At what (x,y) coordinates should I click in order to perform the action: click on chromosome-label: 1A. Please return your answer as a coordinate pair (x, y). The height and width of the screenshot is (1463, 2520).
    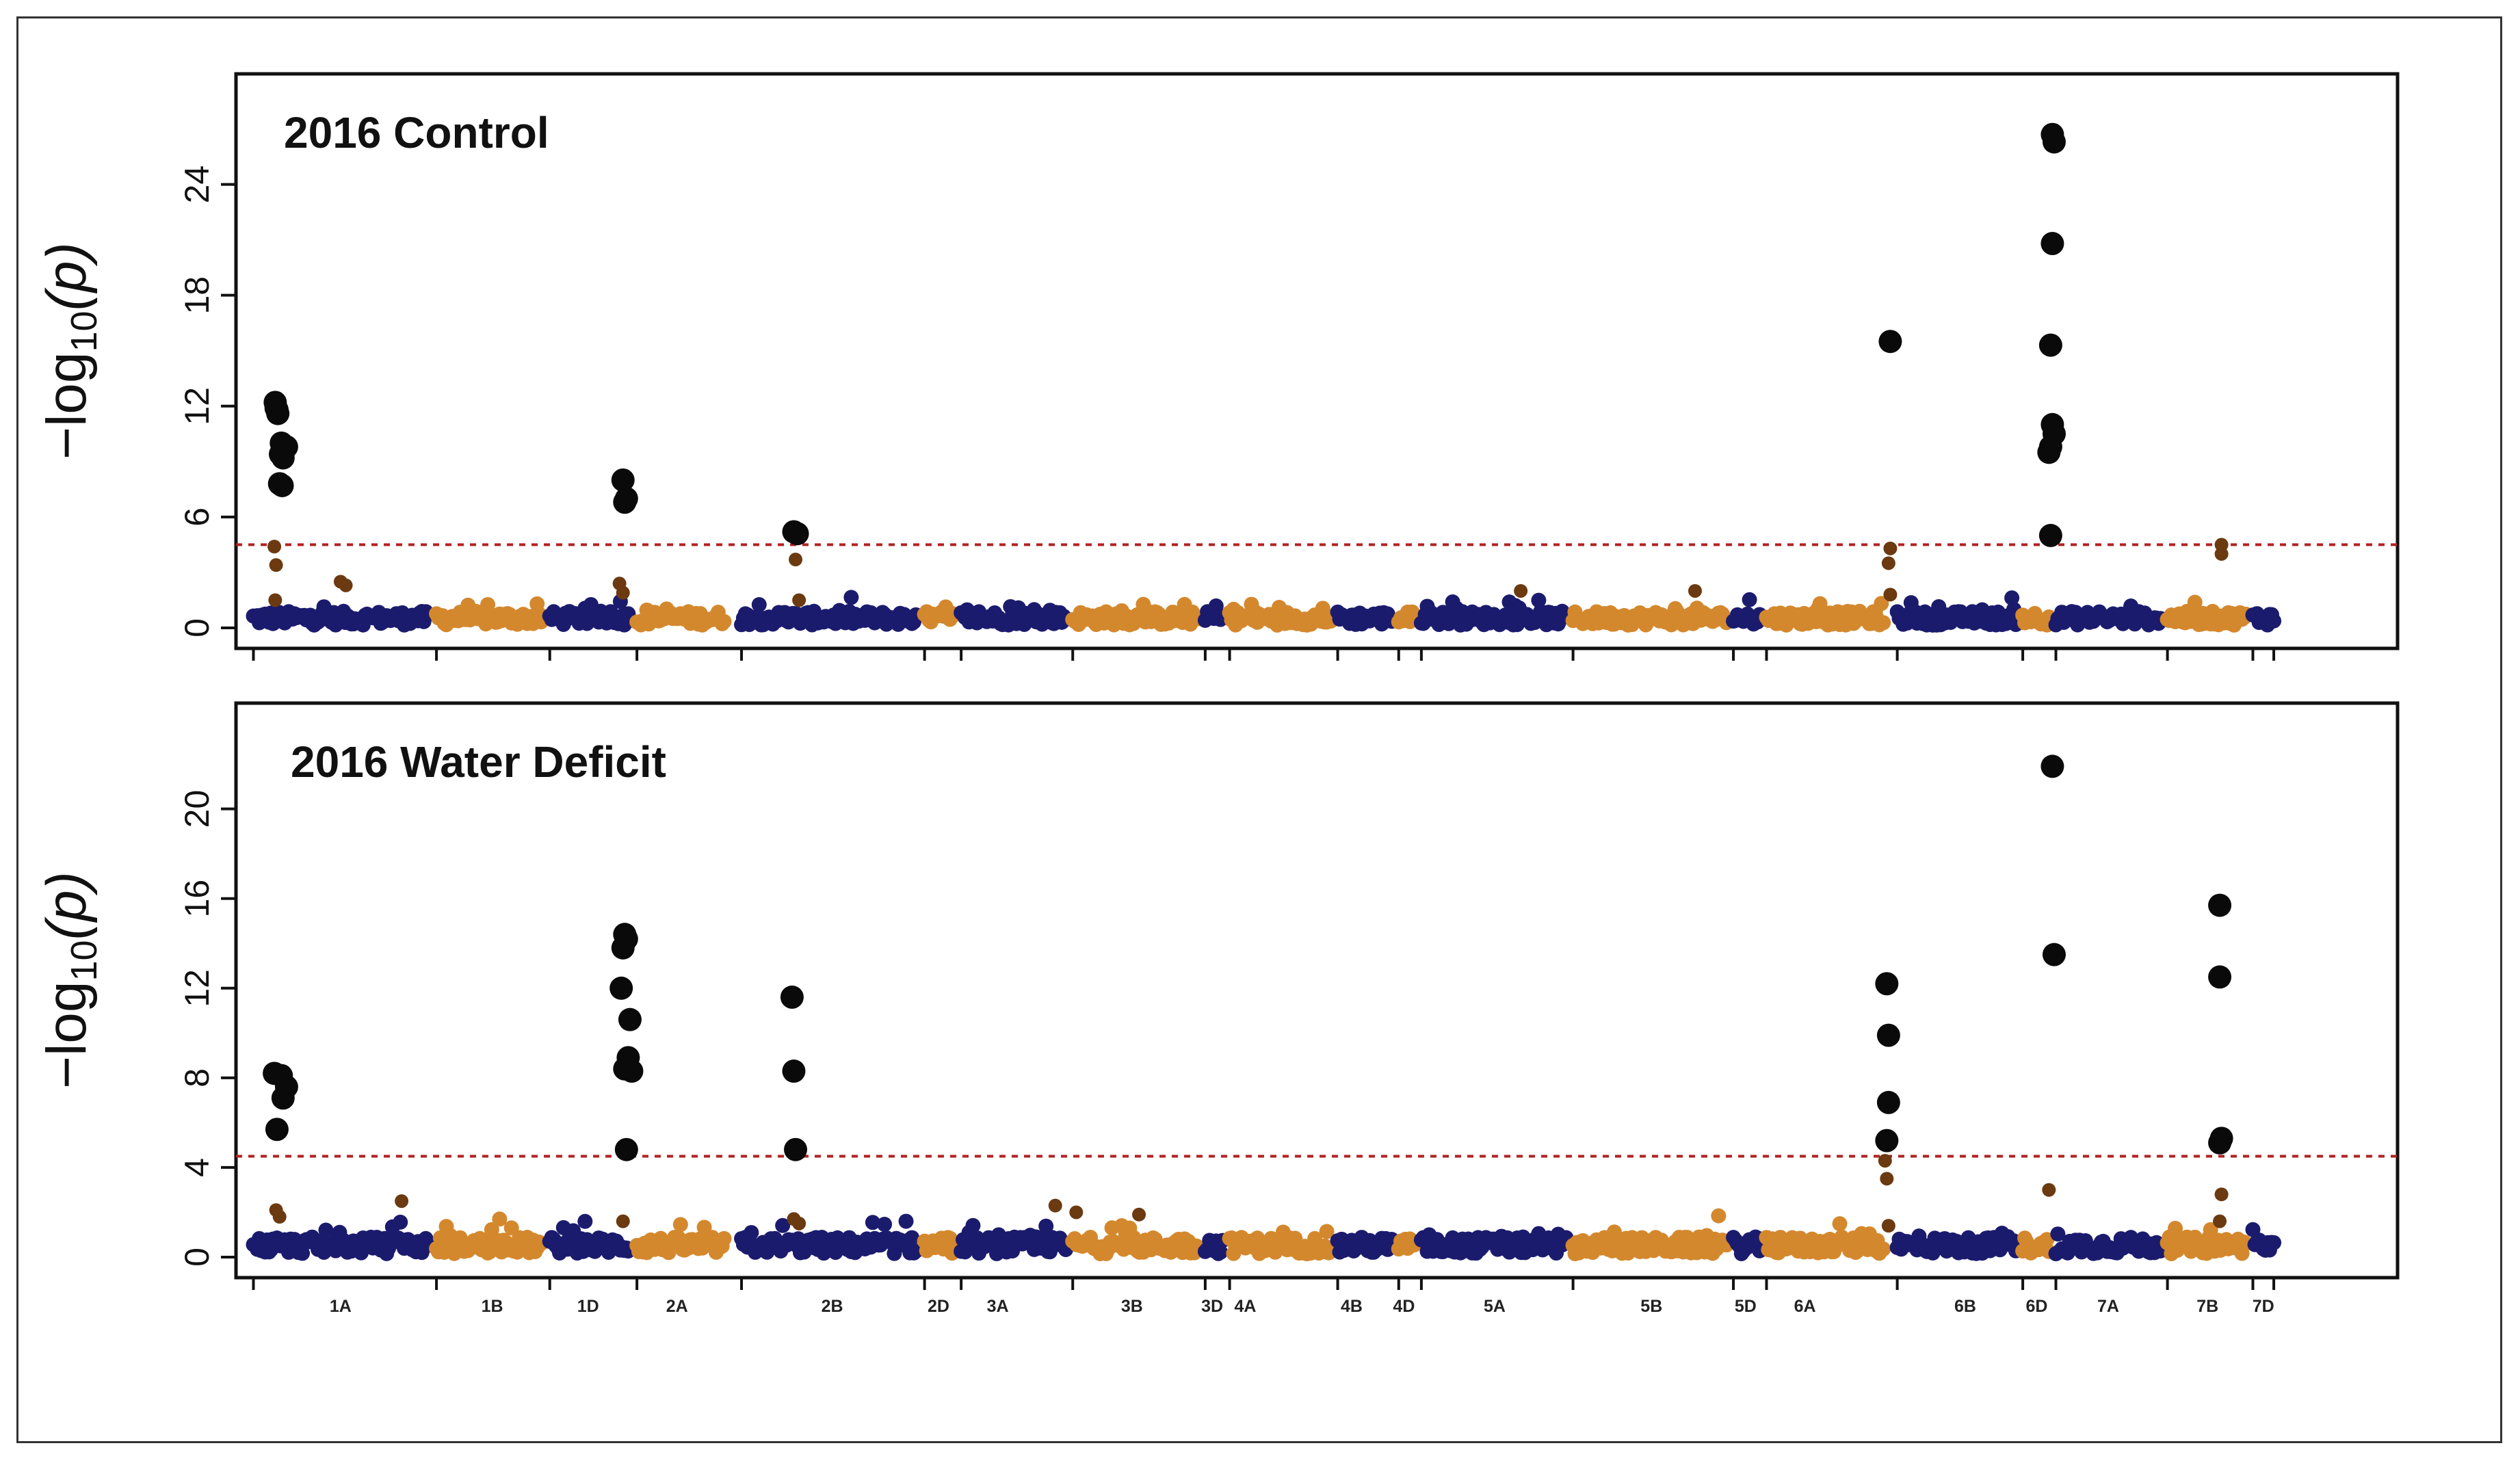
    Looking at the image, I should click on (341, 1306).